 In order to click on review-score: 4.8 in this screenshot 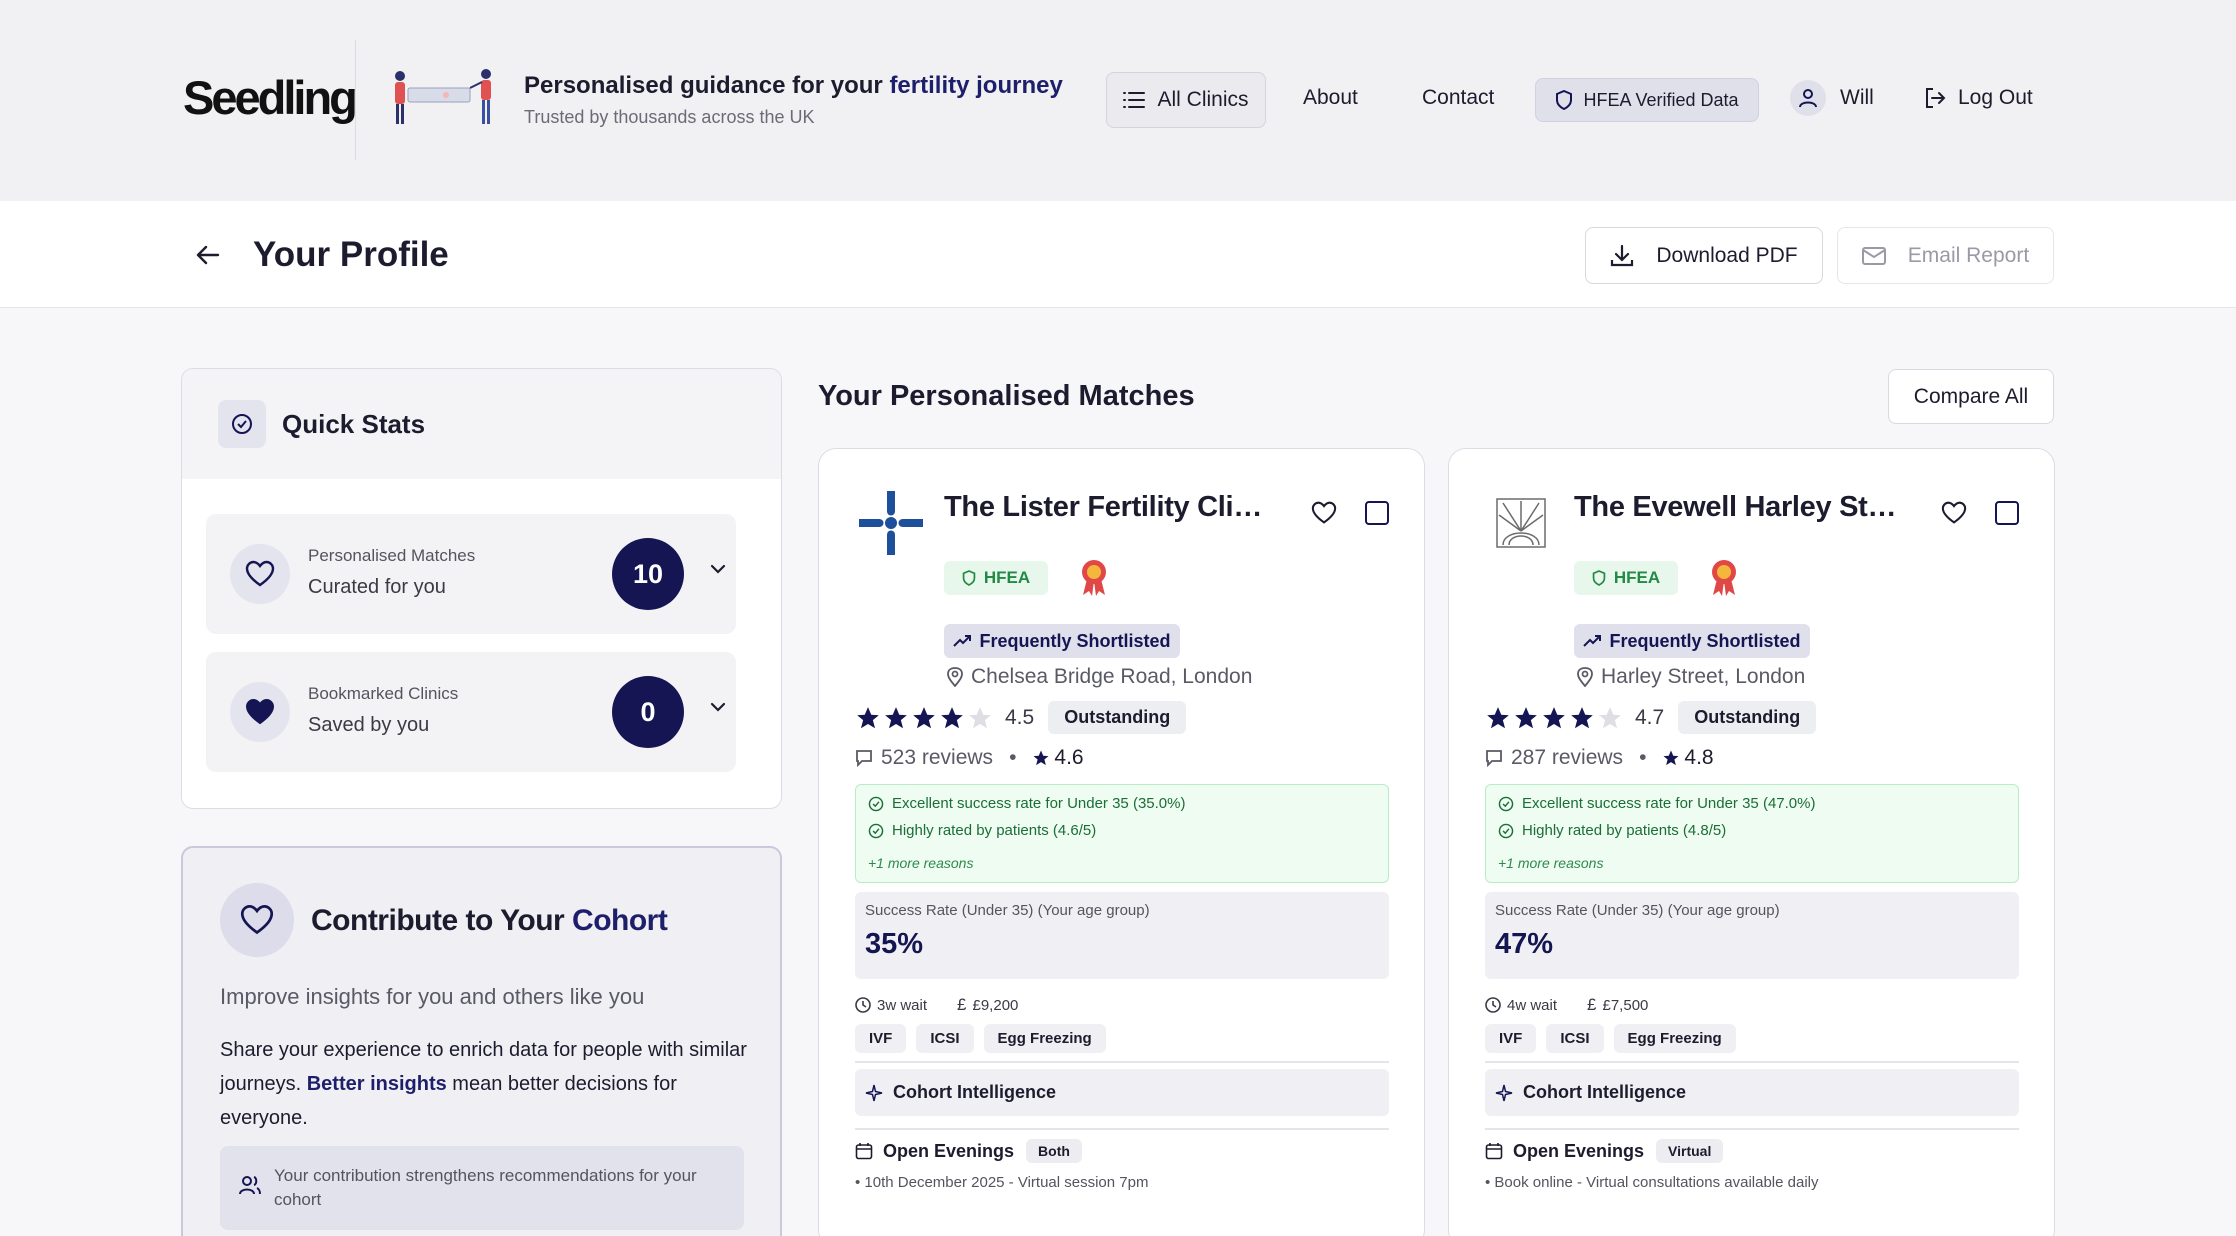, I will do `click(1688, 758)`.